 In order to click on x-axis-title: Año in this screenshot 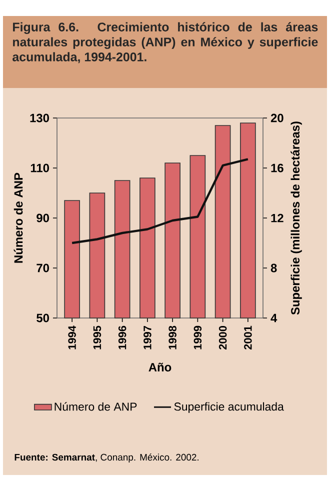, I will do `click(160, 367)`.